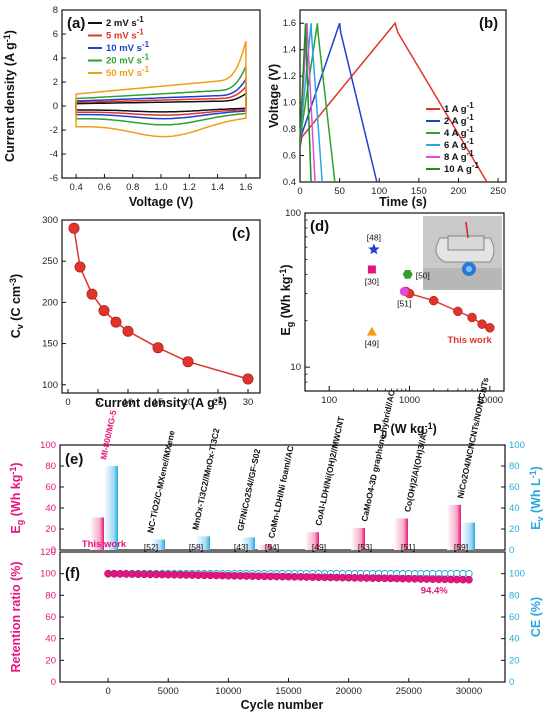 Image resolution: width=556 pixels, height=714 pixels. What do you see at coordinates (461, 547) in the screenshot?
I see `e-ref-label: [59]` at bounding box center [461, 547].